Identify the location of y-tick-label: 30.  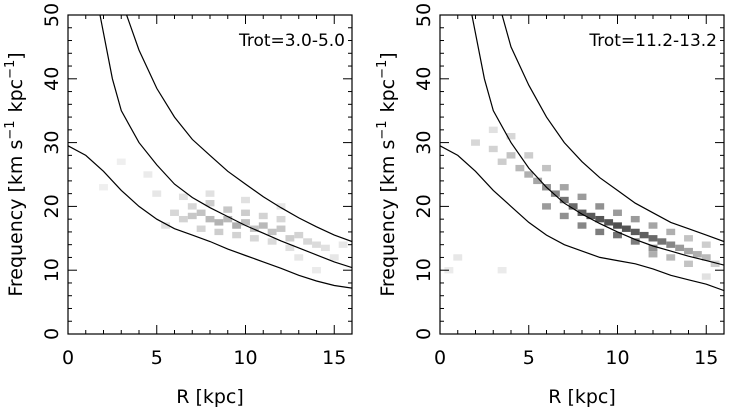
(52, 143).